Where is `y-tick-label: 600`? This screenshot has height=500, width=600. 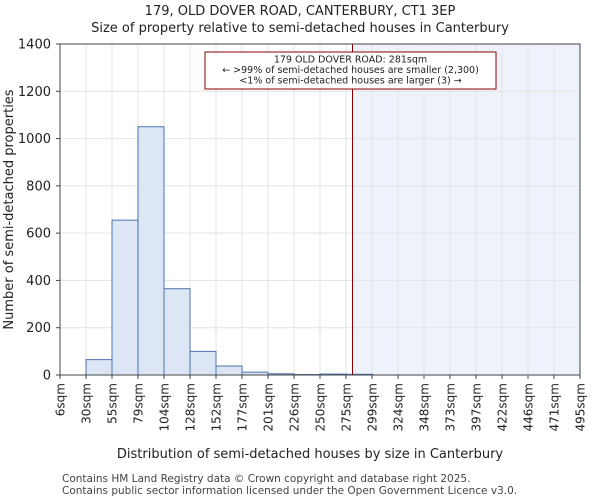 y-tick-label: 600 is located at coordinates (38, 234).